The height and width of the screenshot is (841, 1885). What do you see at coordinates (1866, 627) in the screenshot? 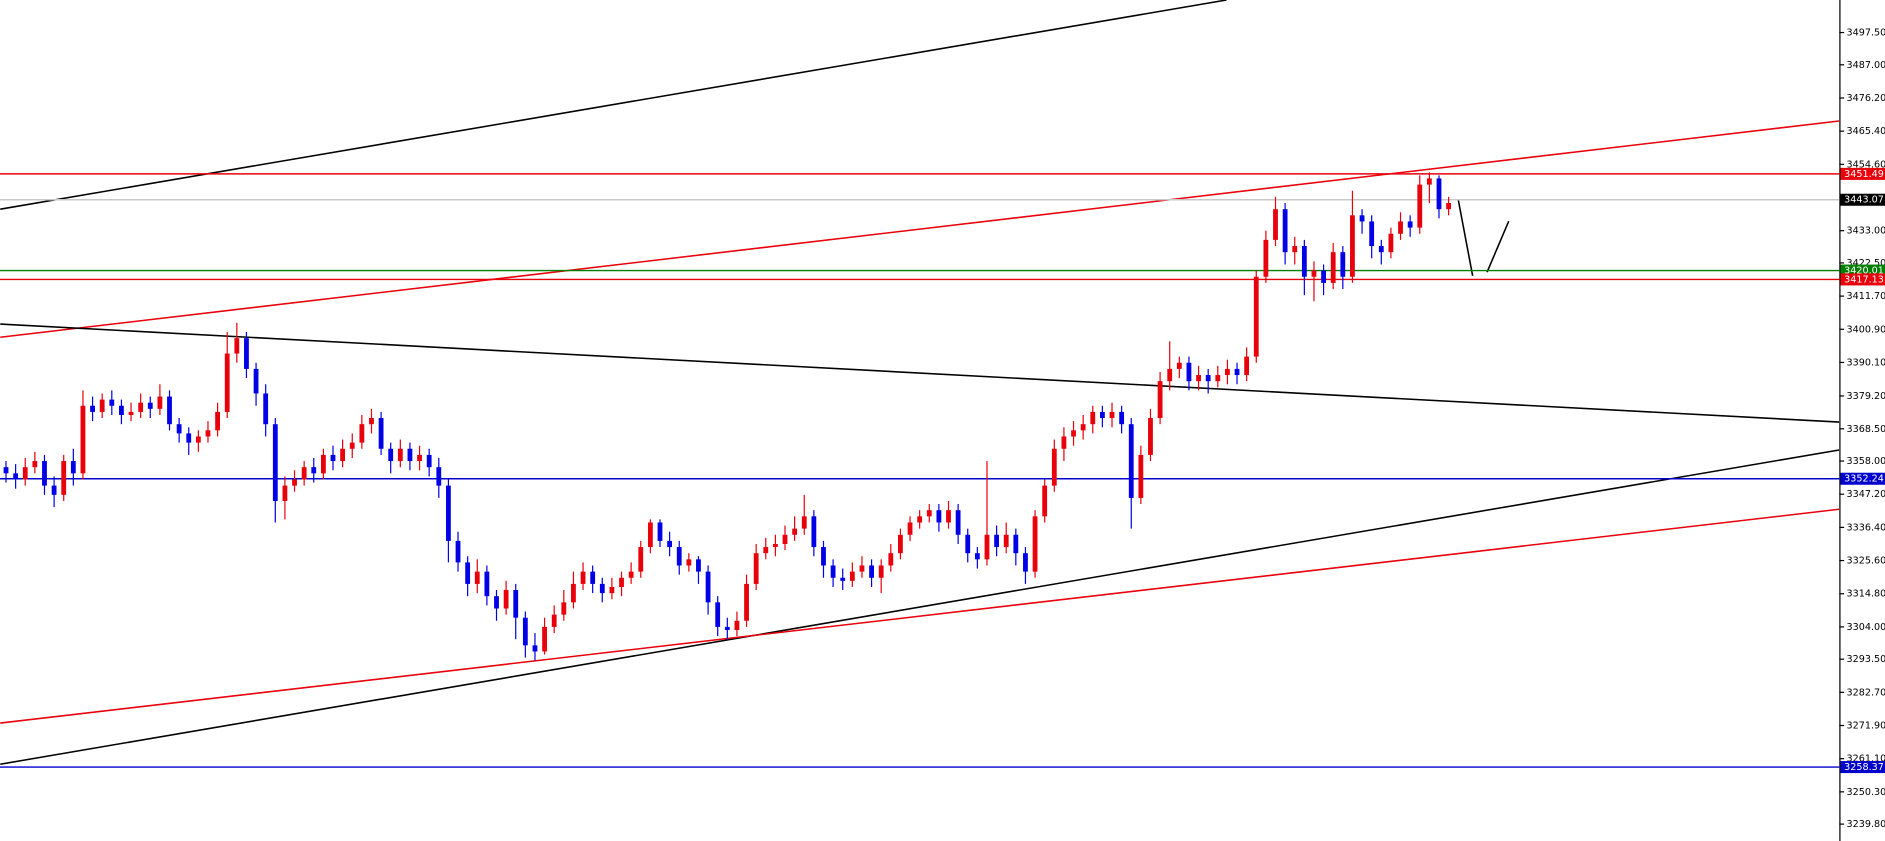
I see `y-tick-label: 3304.00` at bounding box center [1866, 627].